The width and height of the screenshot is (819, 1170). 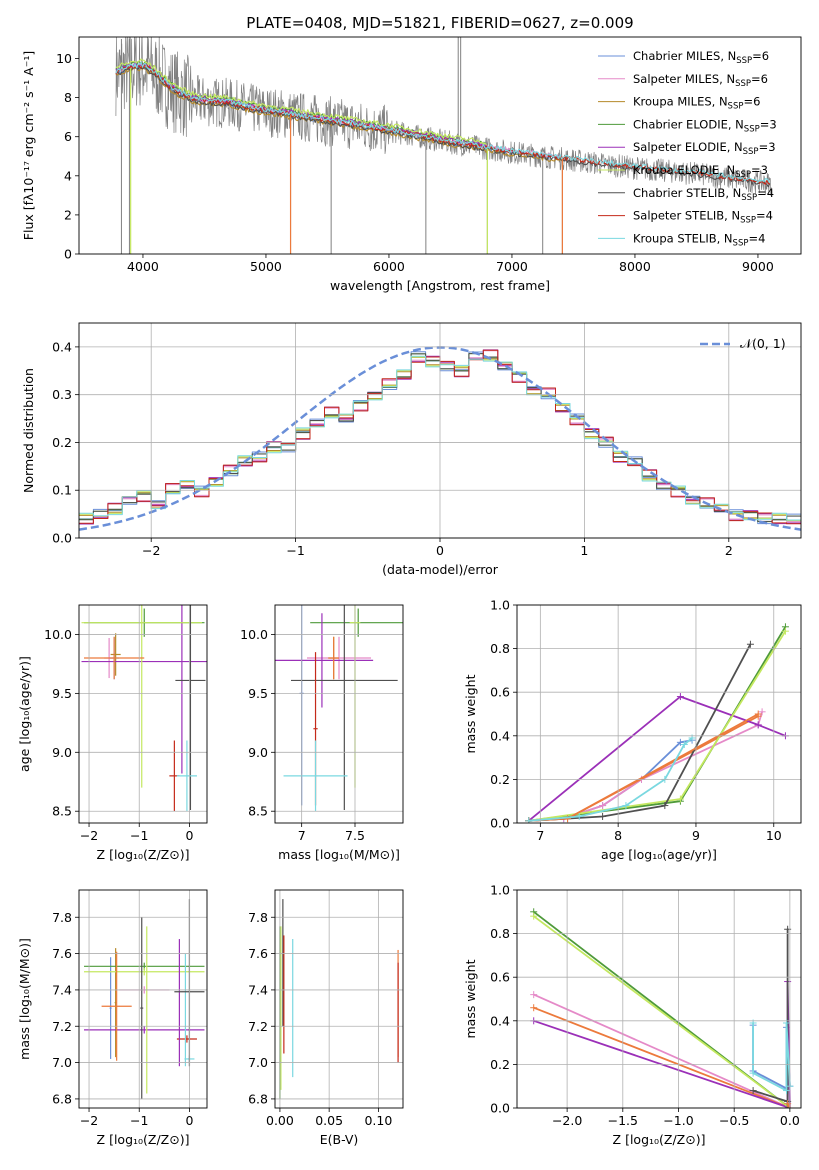 I want to click on legend-label-text: Kroupa MILES, N, so click(x=680, y=102).